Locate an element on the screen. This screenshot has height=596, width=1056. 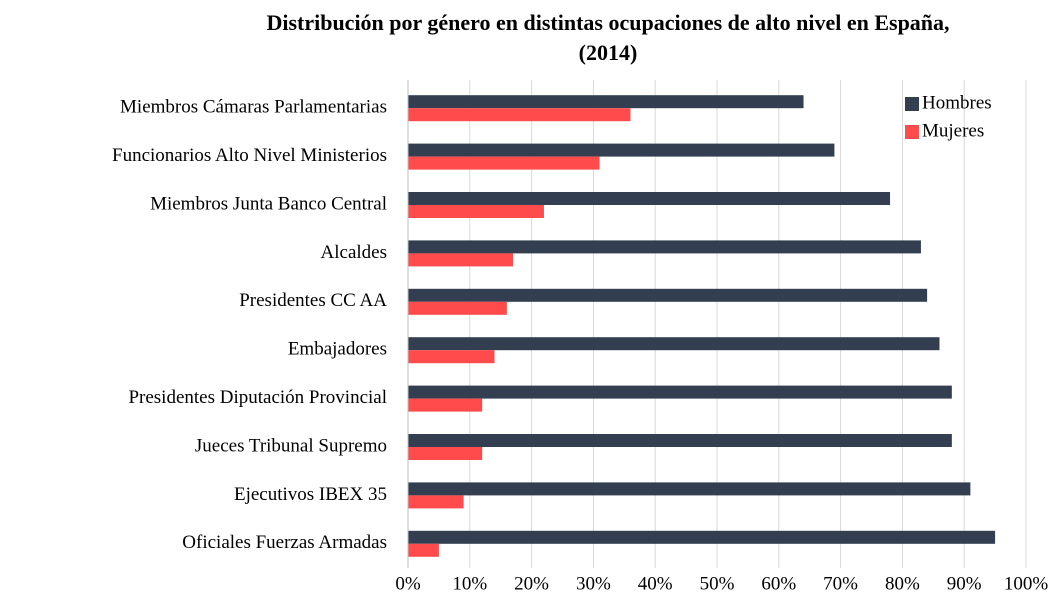
y-tick-label: Alcaldes is located at coordinates (354, 252).